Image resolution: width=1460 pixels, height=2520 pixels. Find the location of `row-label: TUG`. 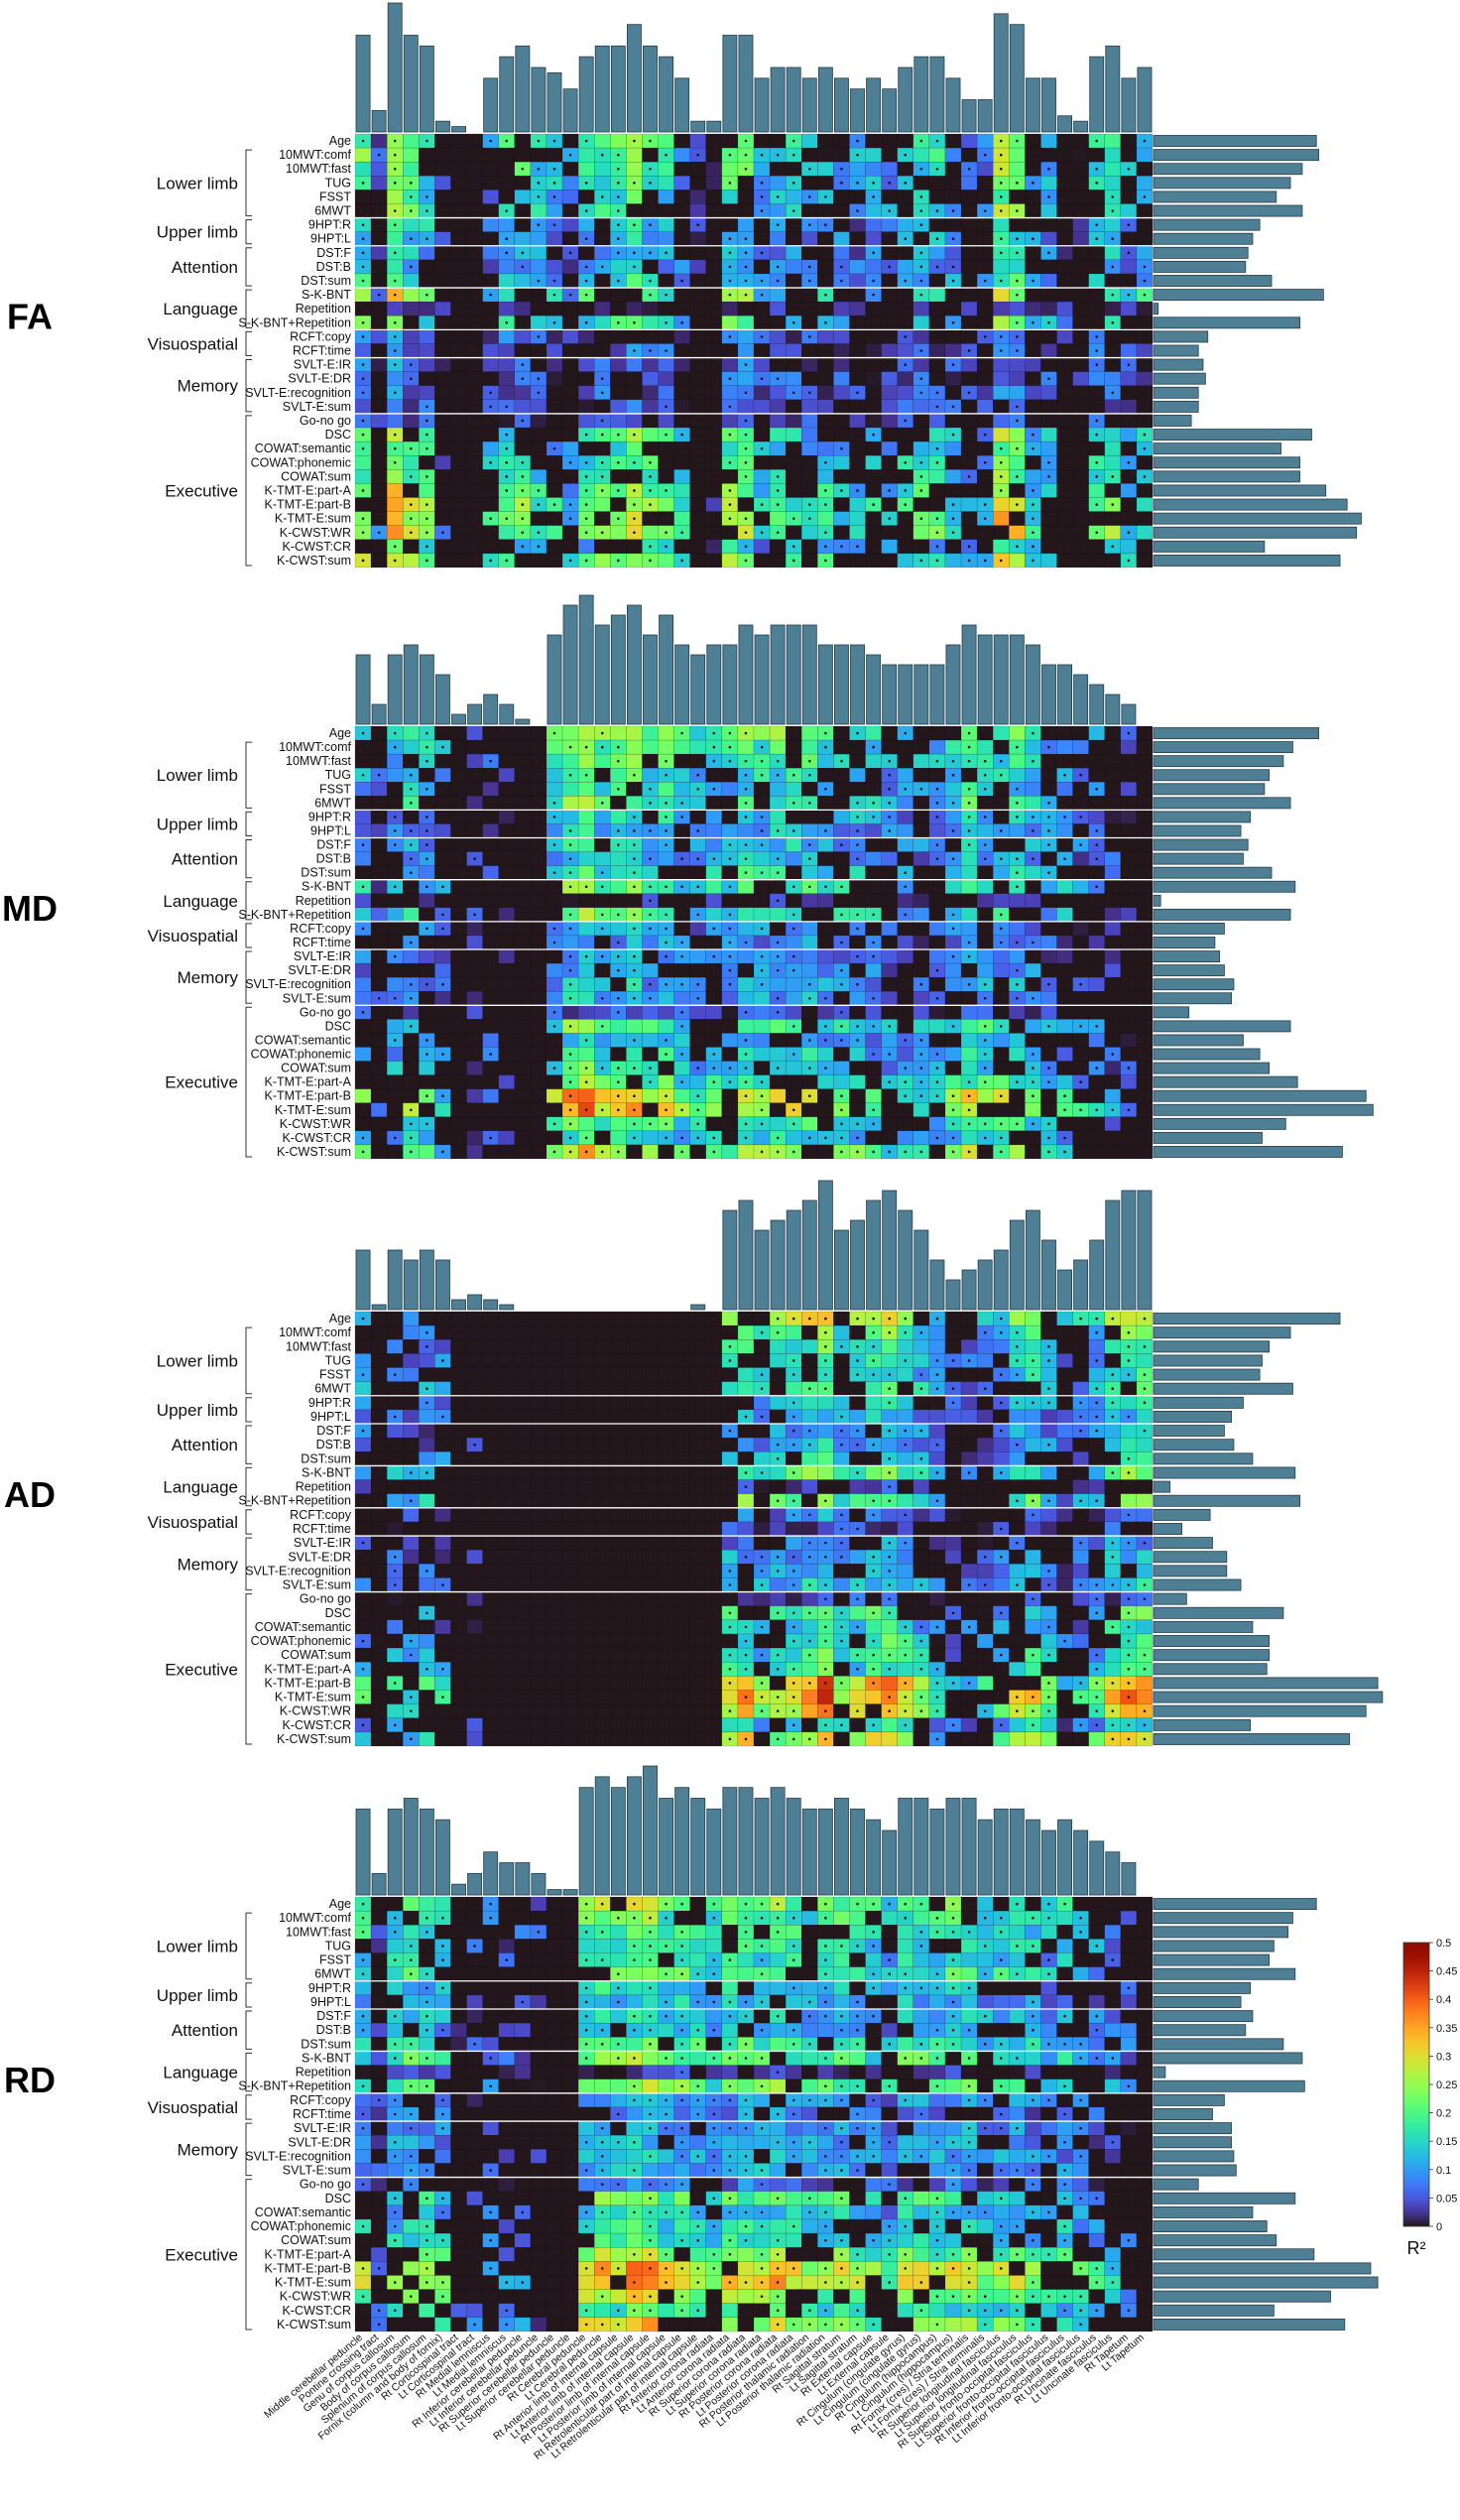

row-label: TUG is located at coordinates (338, 775).